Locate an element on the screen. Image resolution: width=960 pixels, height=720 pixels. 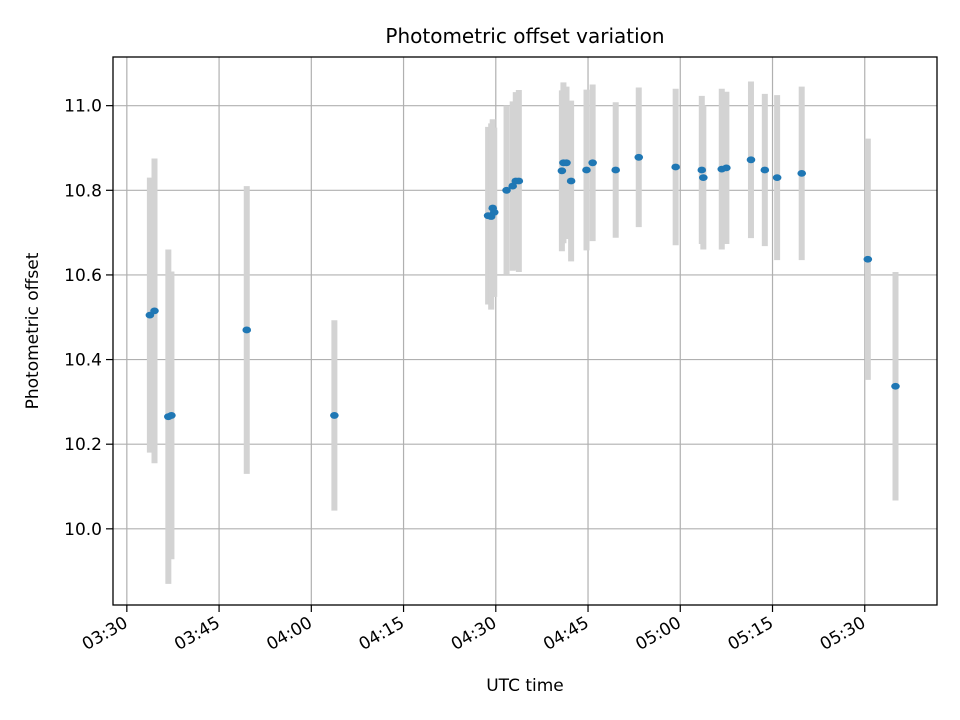
y-tick-label: 10.8 is located at coordinates (83, 191).